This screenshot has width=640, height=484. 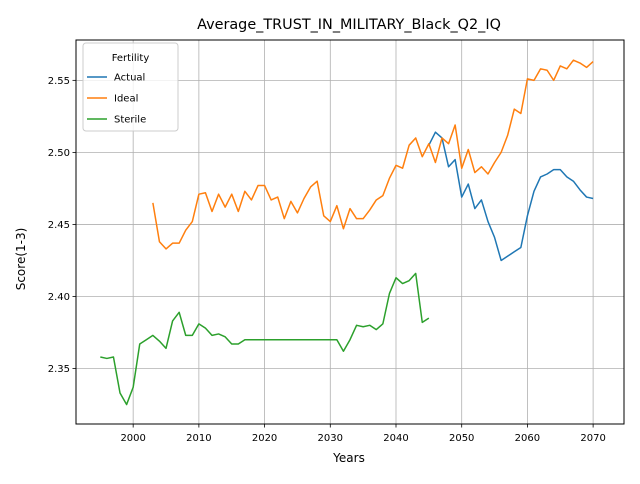 What do you see at coordinates (132, 438) in the screenshot?
I see `x-tick-label: 2000` at bounding box center [132, 438].